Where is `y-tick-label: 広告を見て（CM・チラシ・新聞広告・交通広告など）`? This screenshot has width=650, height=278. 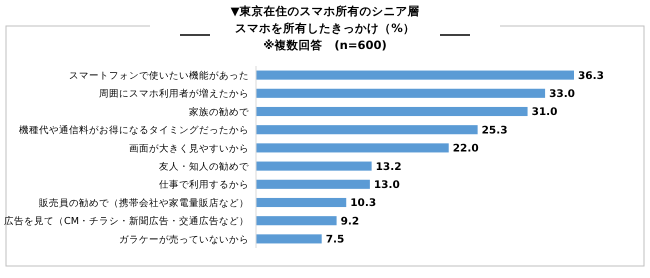
y-tick-label: 広告を見て（CM・チラシ・新聞広告・交通広告など） is located at coordinates (126, 221).